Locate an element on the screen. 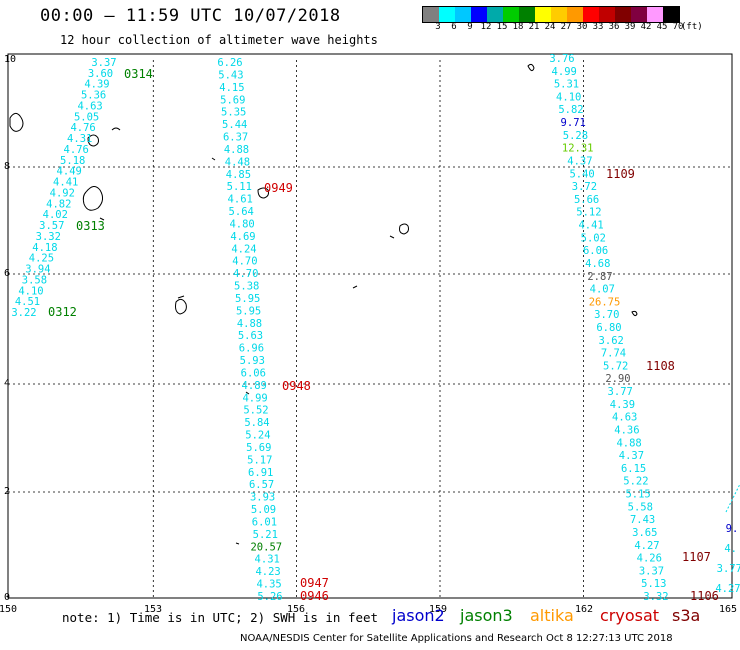  swh-value-label: 4.15 is located at coordinates (231, 88).